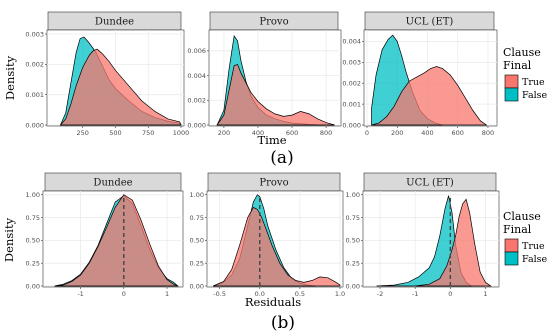 The image size is (559, 336). I want to click on subfigure-label: (b), so click(283, 323).